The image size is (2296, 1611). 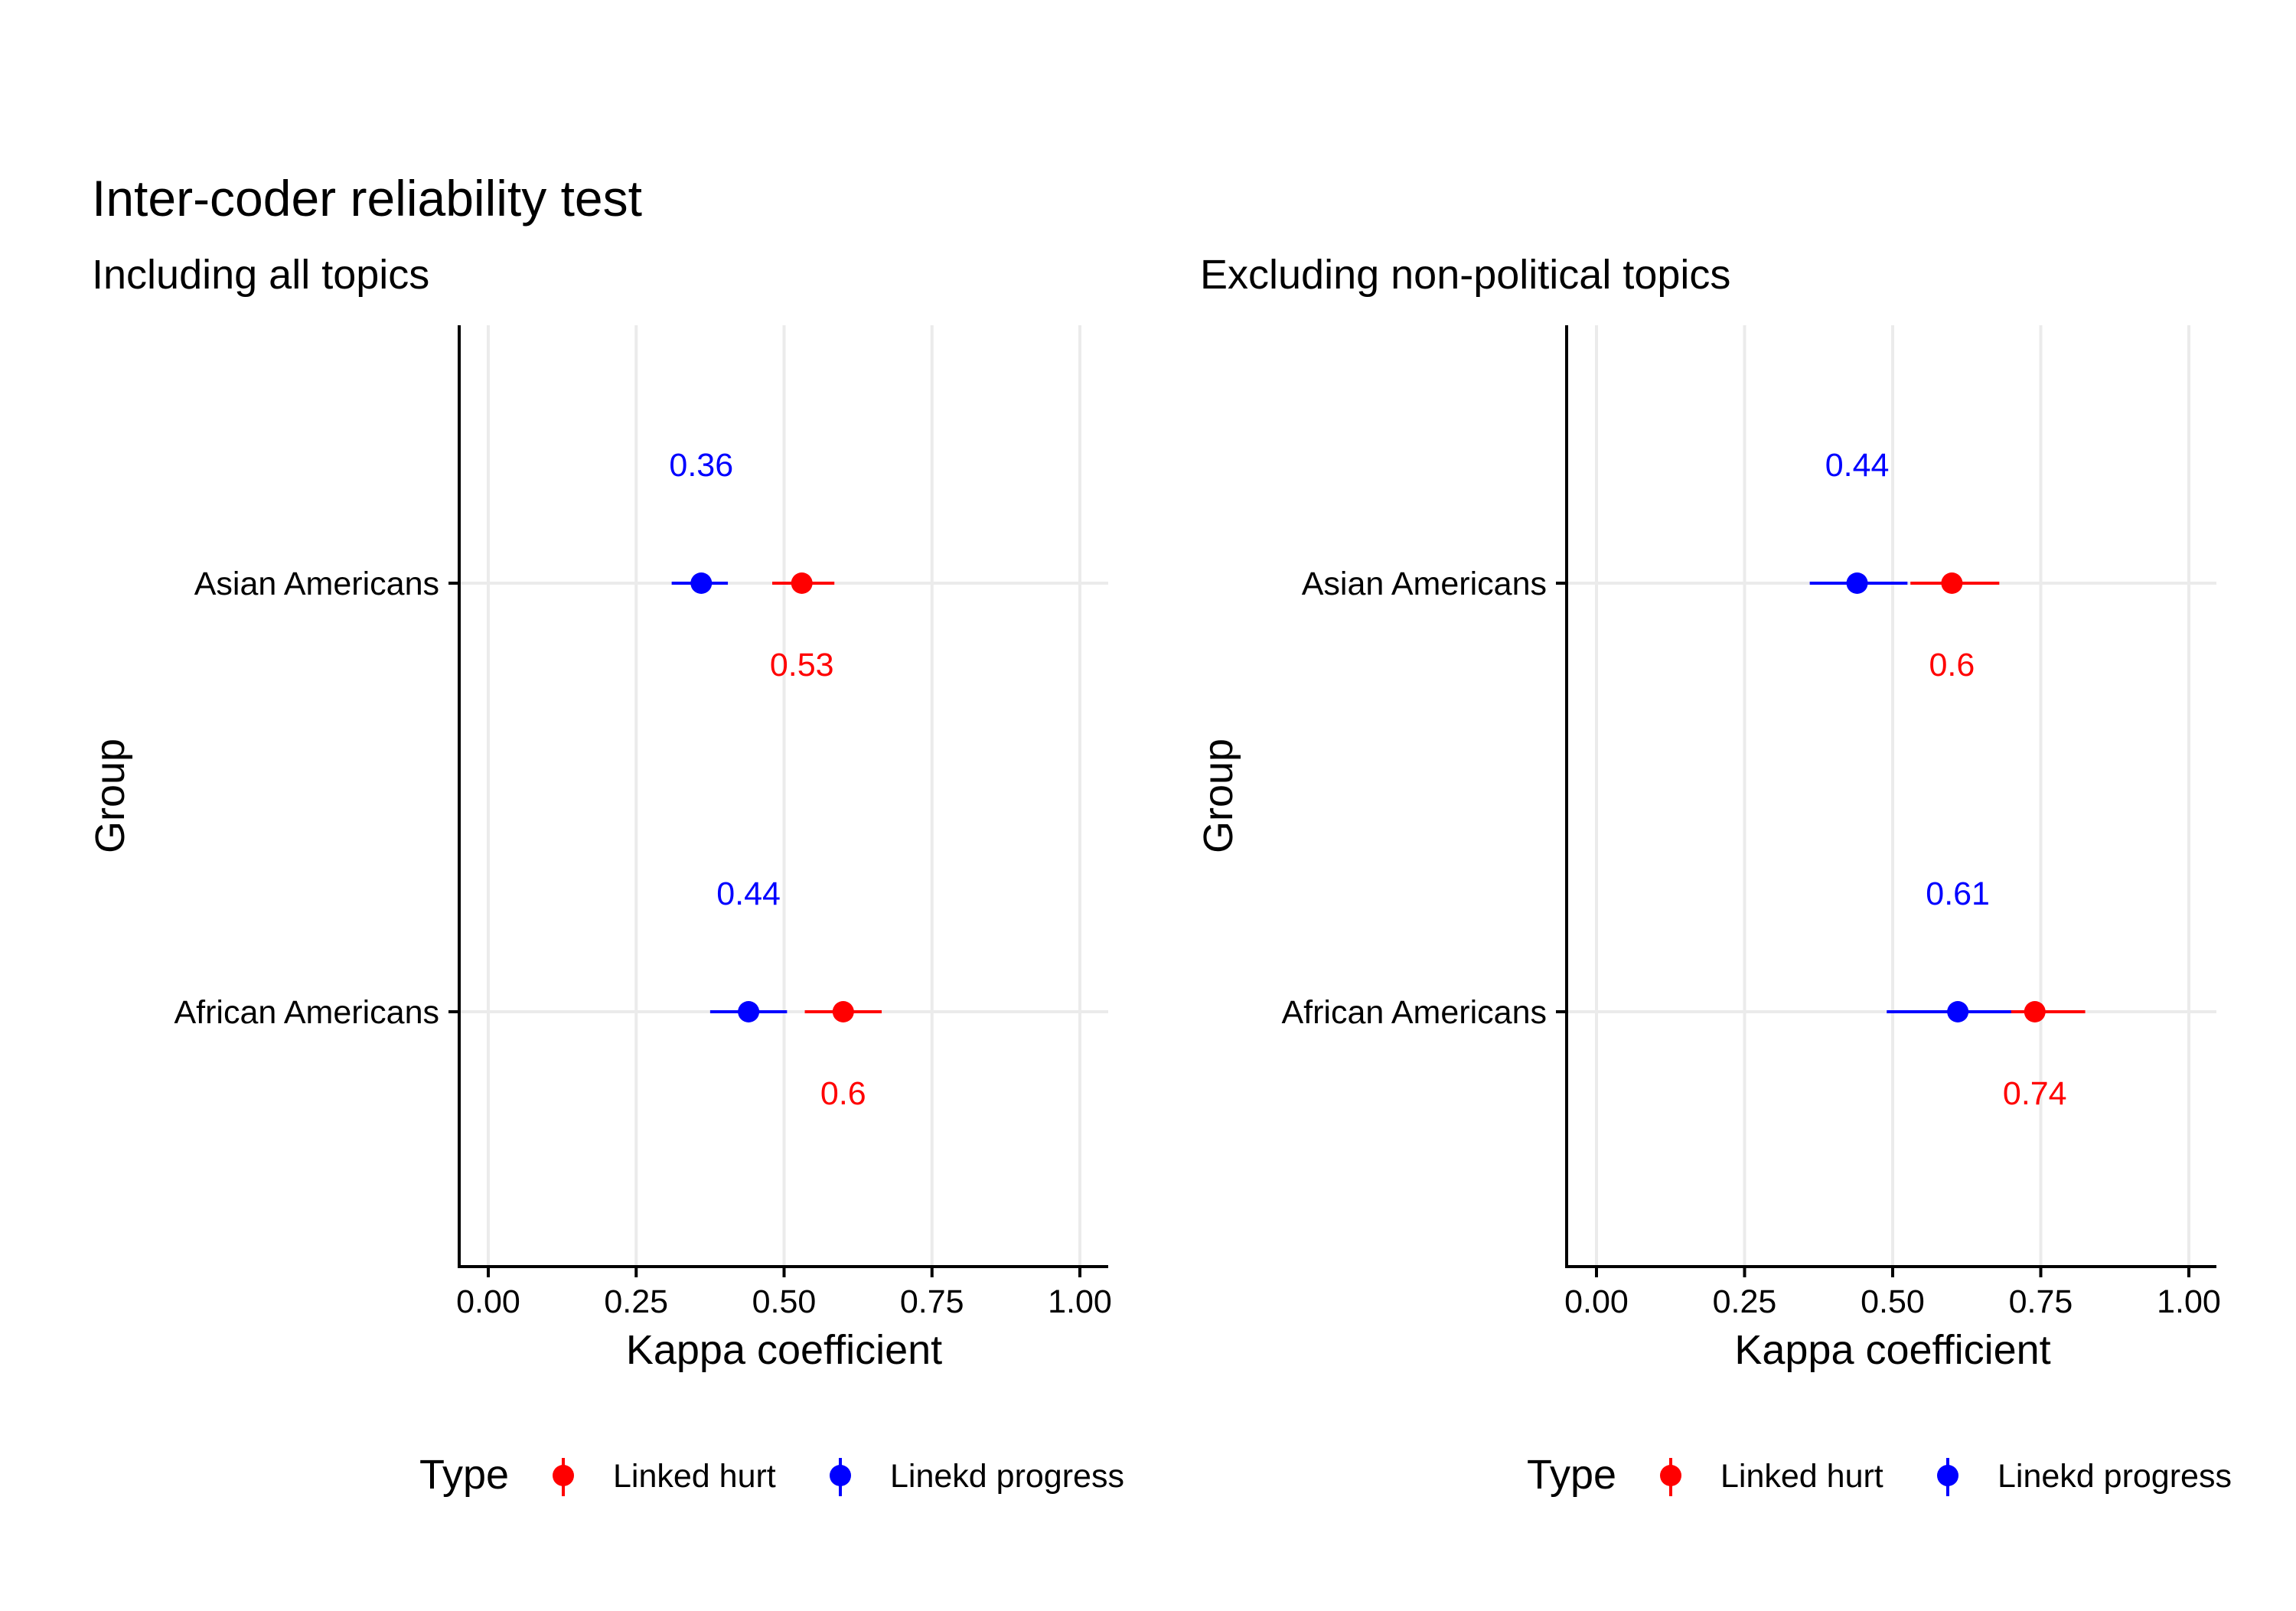 I want to click on data-label: 0.53, so click(x=802, y=665).